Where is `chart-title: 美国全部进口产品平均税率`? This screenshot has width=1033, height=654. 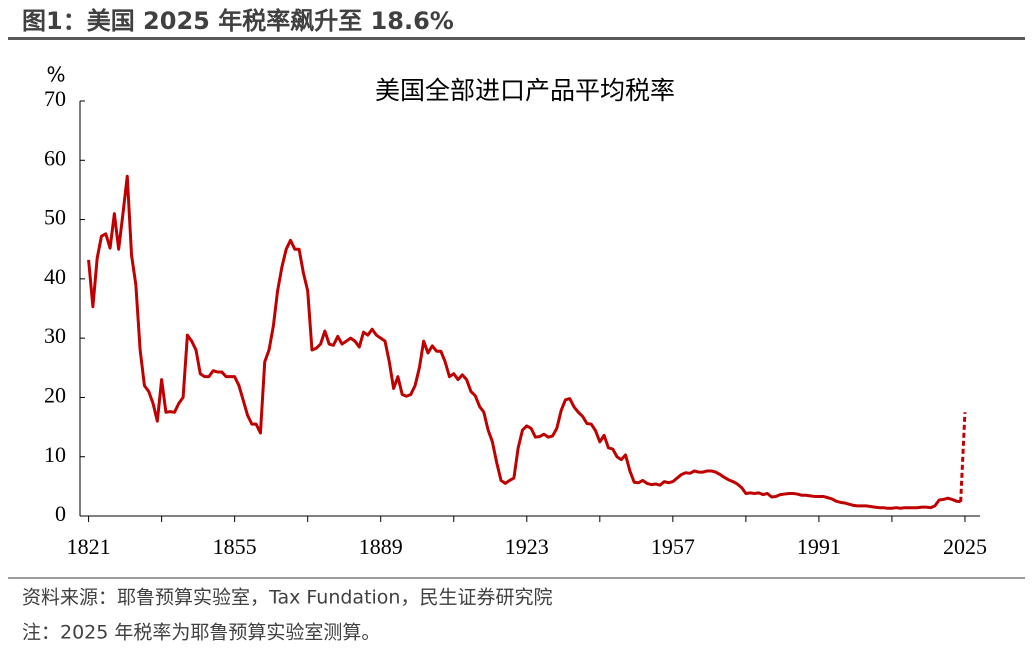
chart-title: 美国全部进口产品平均税率 is located at coordinates (525, 90).